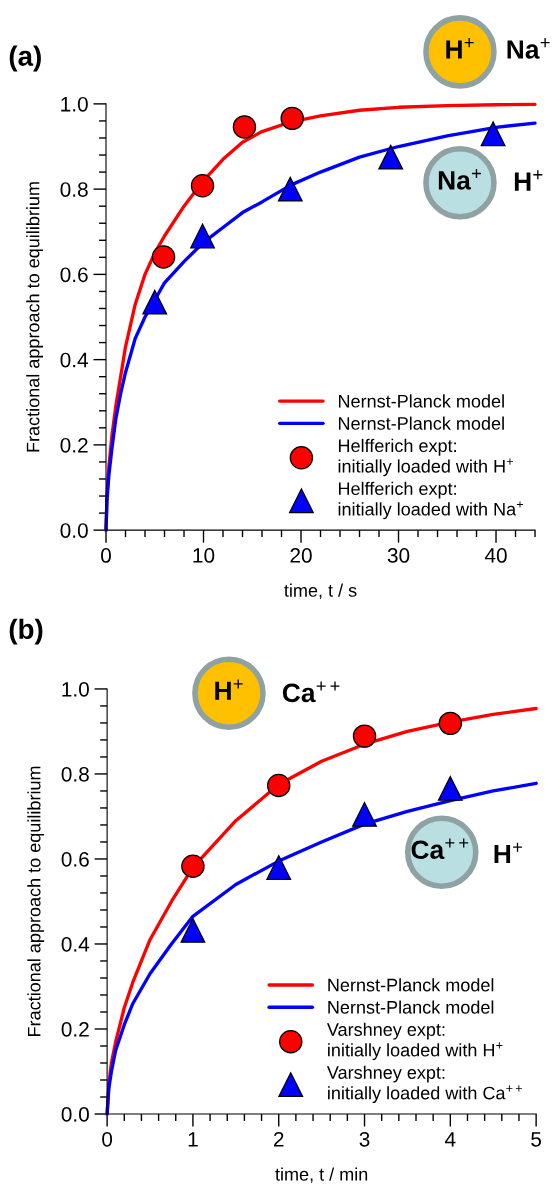  Describe the element at coordinates (321, 1175) in the screenshot. I see `x-axis-title: time, t / min` at that location.